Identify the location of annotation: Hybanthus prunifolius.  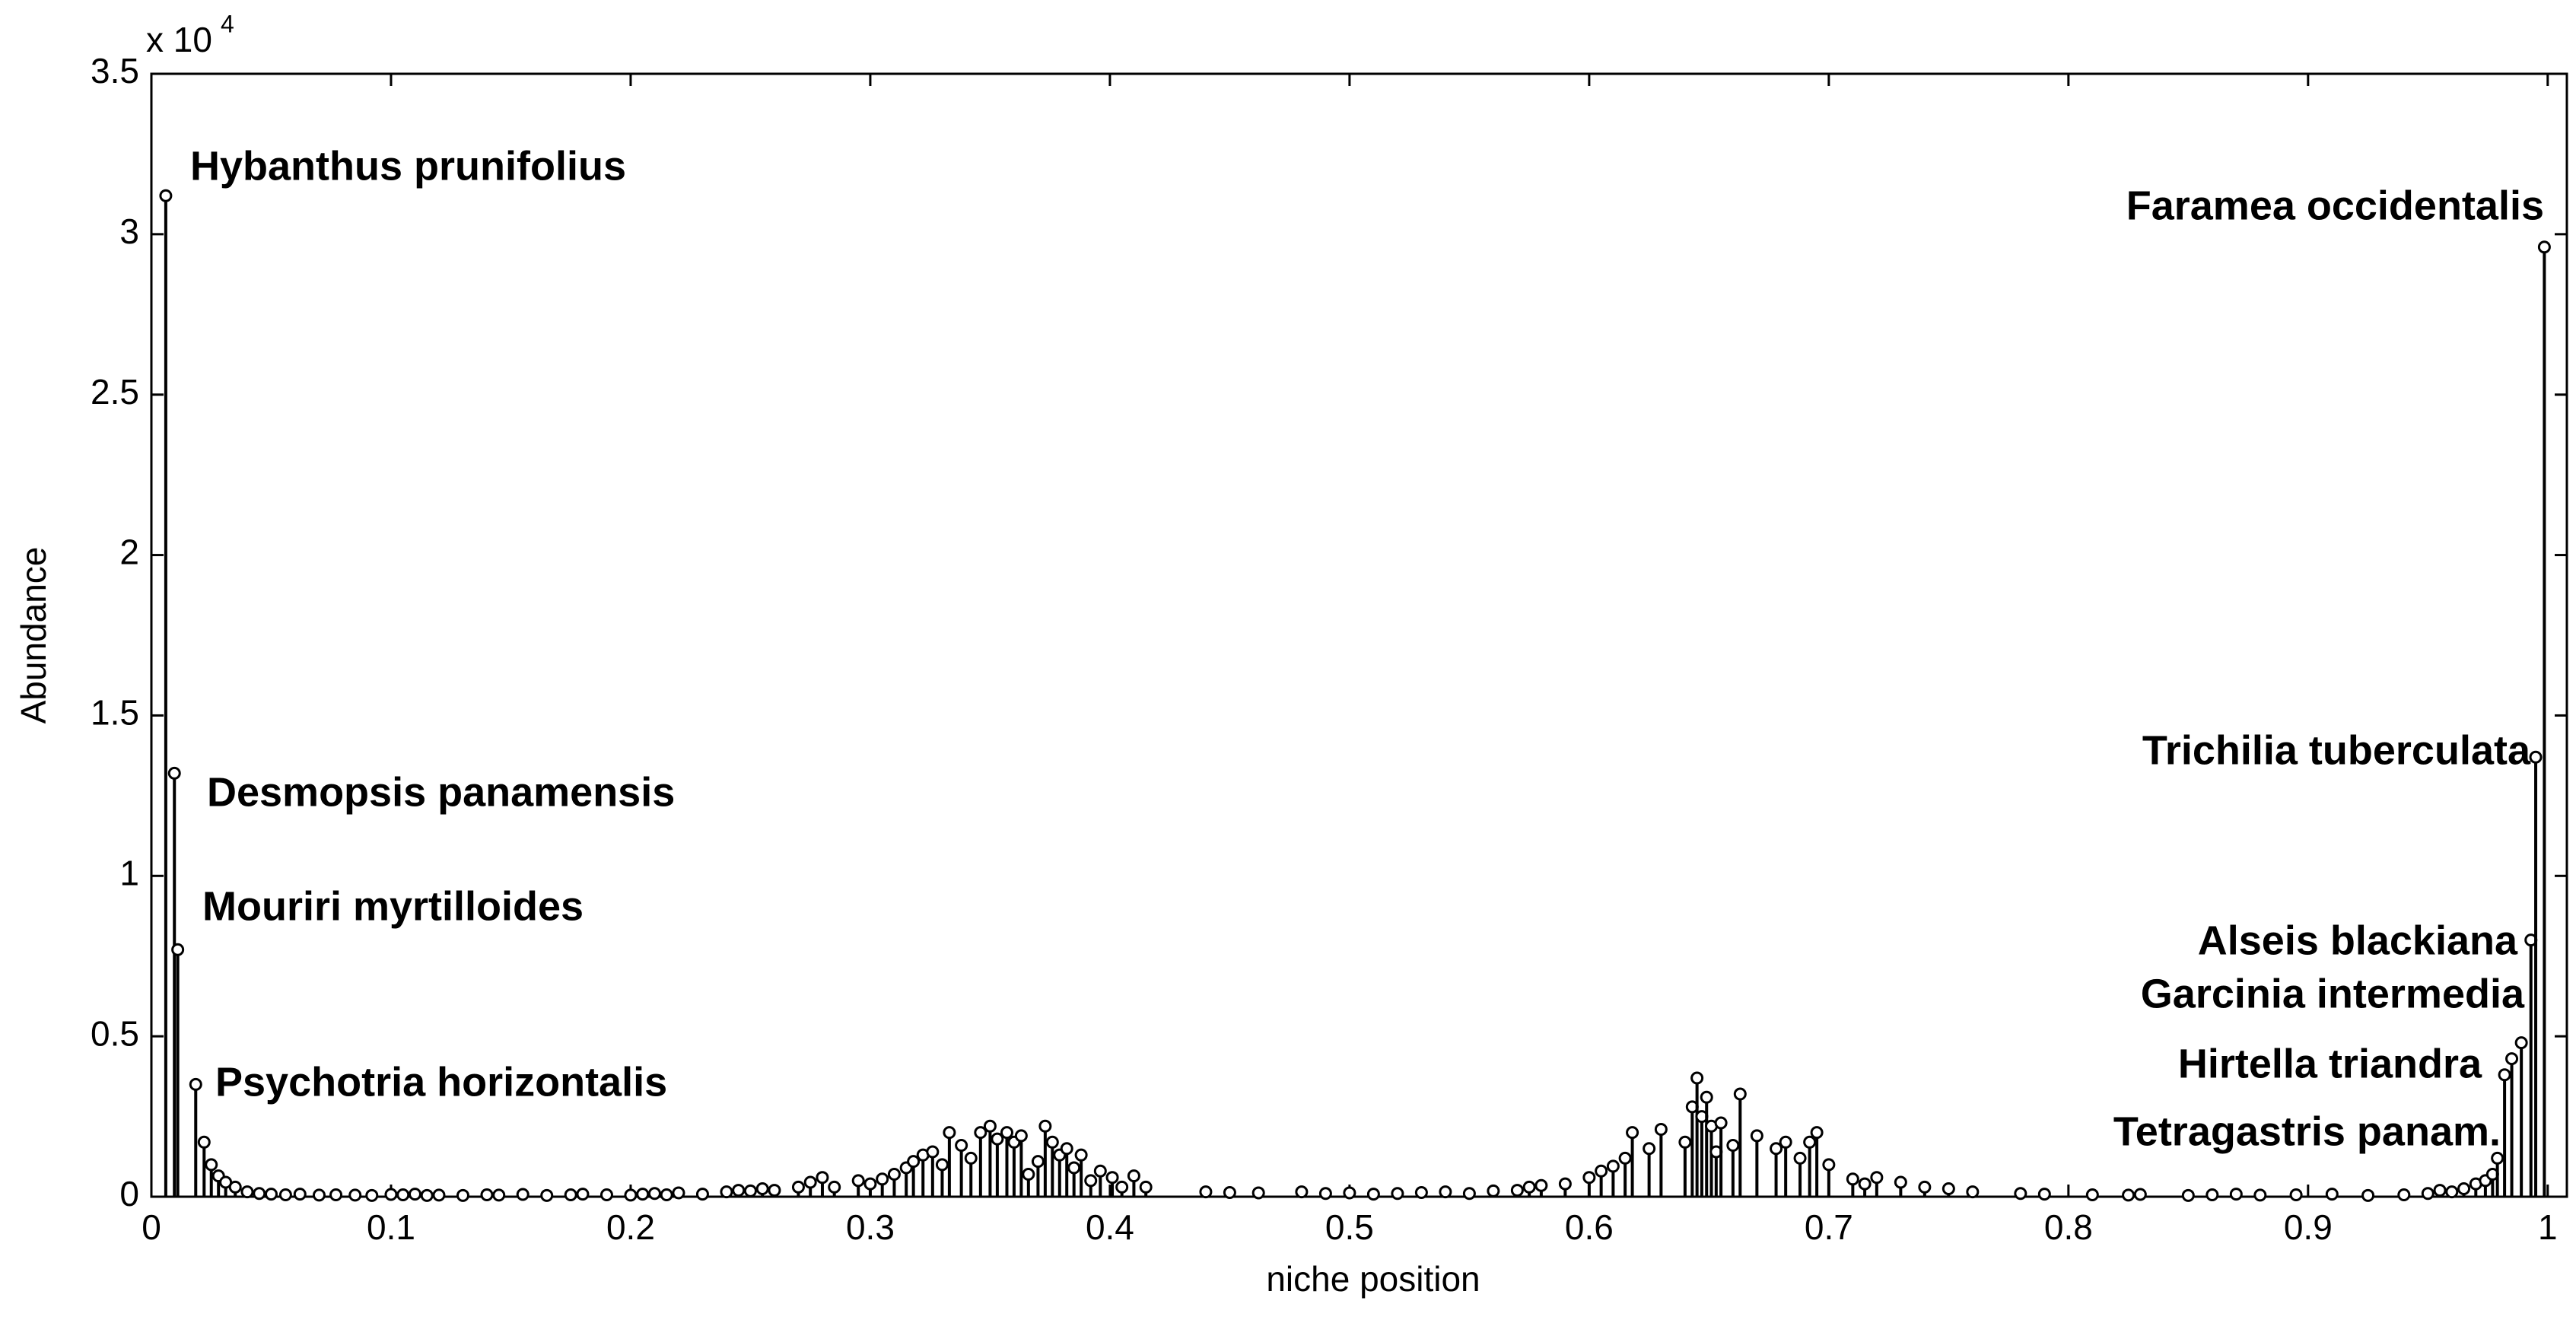
(408, 166).